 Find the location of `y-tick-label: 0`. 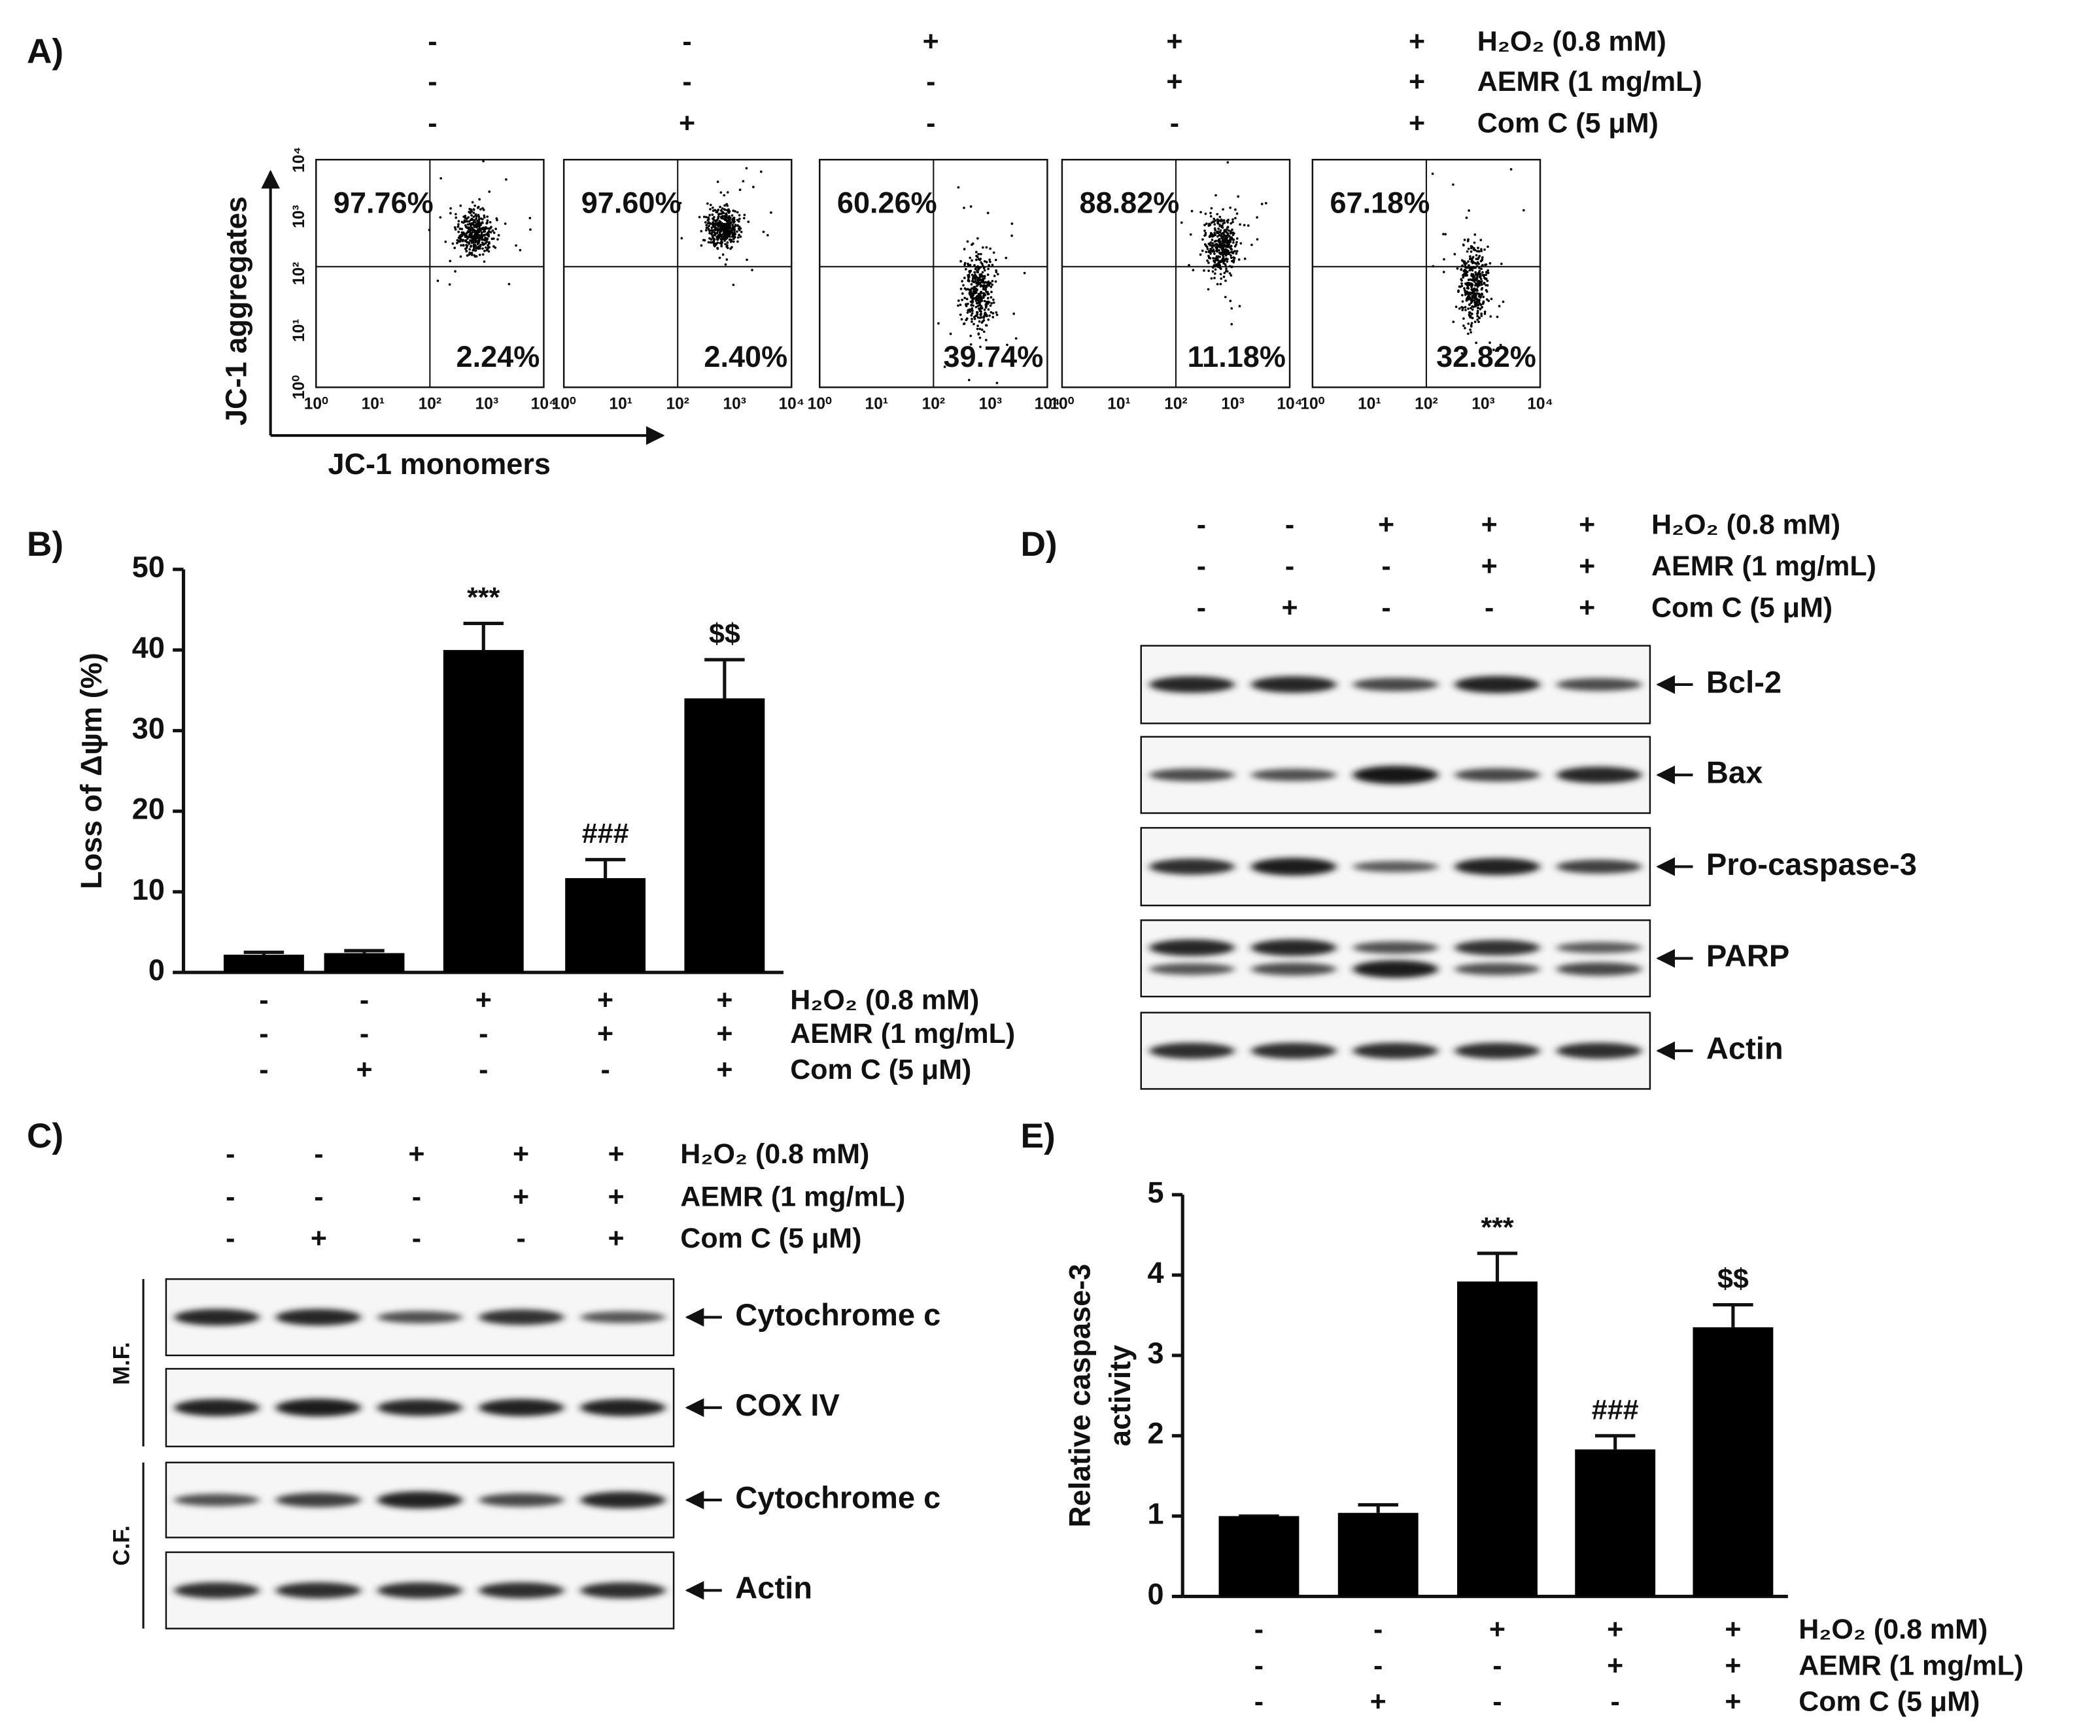

y-tick-label: 0 is located at coordinates (156, 970).